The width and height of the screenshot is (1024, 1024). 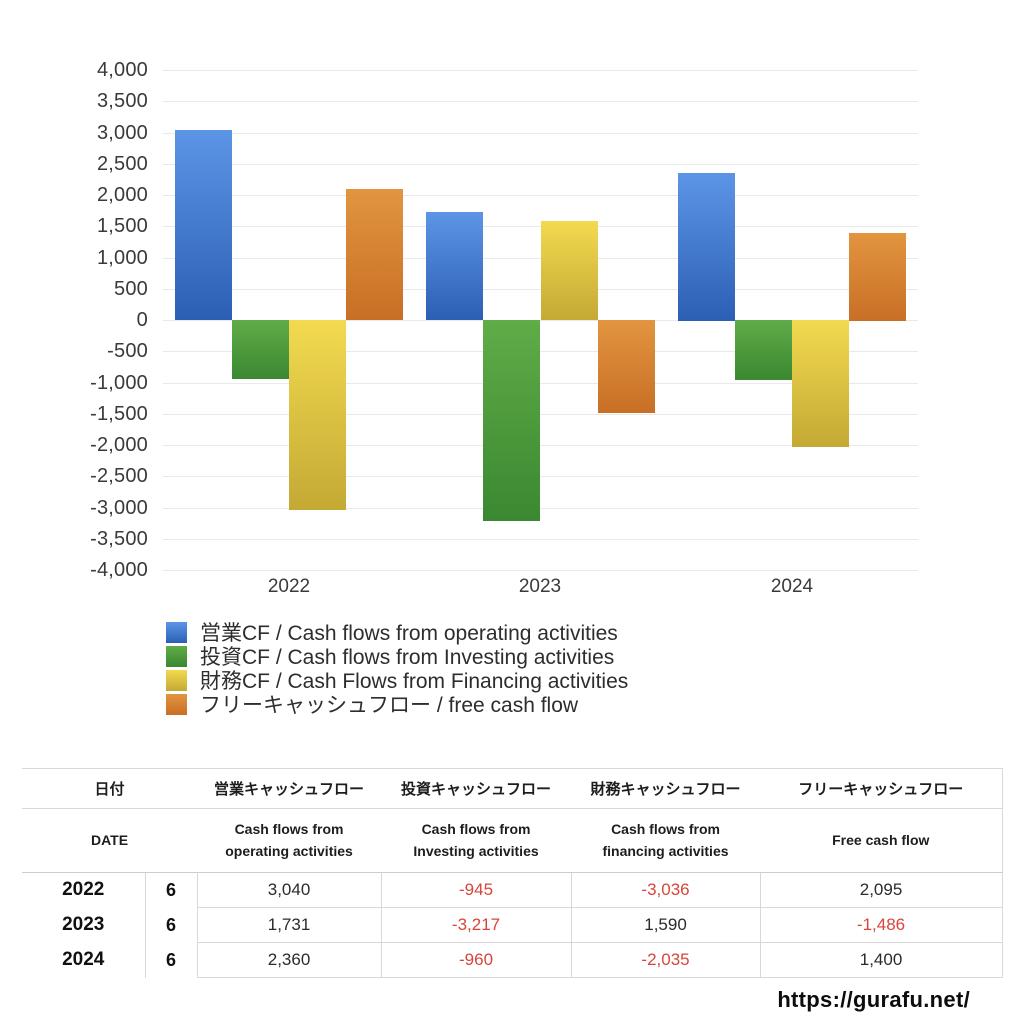 What do you see at coordinates (289, 586) in the screenshot?
I see `x-axis-label-2022: 2022` at bounding box center [289, 586].